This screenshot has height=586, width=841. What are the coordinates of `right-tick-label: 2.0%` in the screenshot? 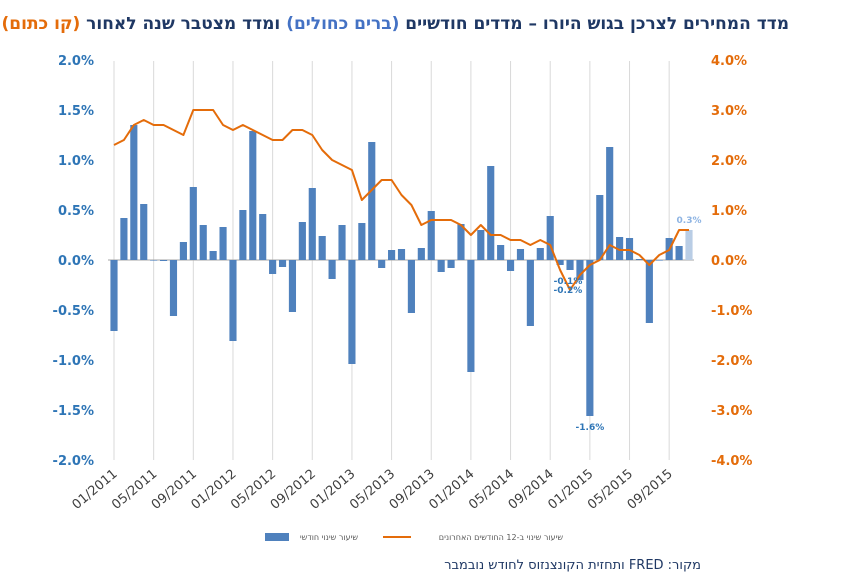 It's located at (729, 161).